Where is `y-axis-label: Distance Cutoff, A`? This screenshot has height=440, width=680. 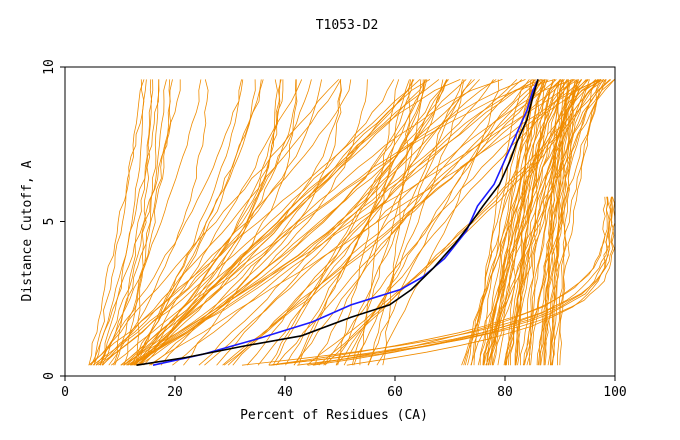
y-axis-label: Distance Cutoff, A is located at coordinates (27, 230).